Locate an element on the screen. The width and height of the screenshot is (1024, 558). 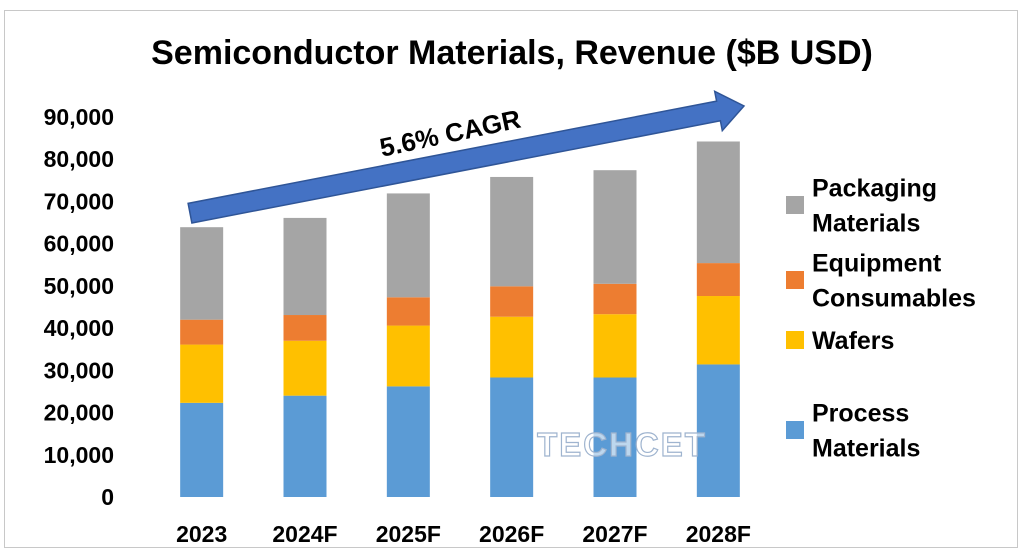
cagr-annotation: 5.6% CAGR is located at coordinates (466, 156).